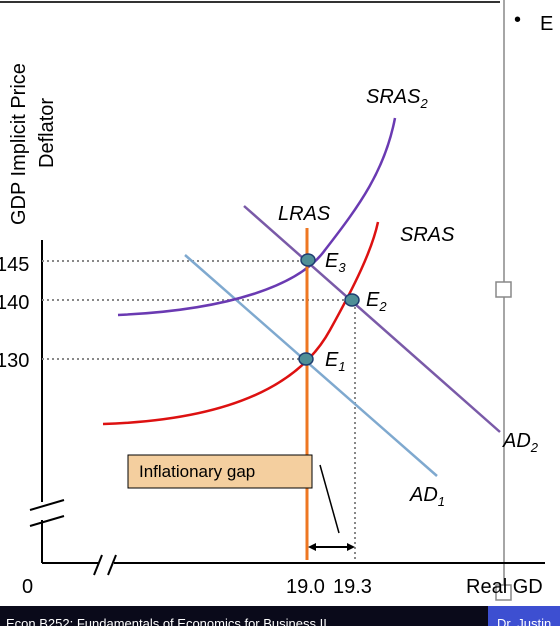  What do you see at coordinates (376, 301) in the screenshot?
I see `equilibrium-e2-label: E2` at bounding box center [376, 301].